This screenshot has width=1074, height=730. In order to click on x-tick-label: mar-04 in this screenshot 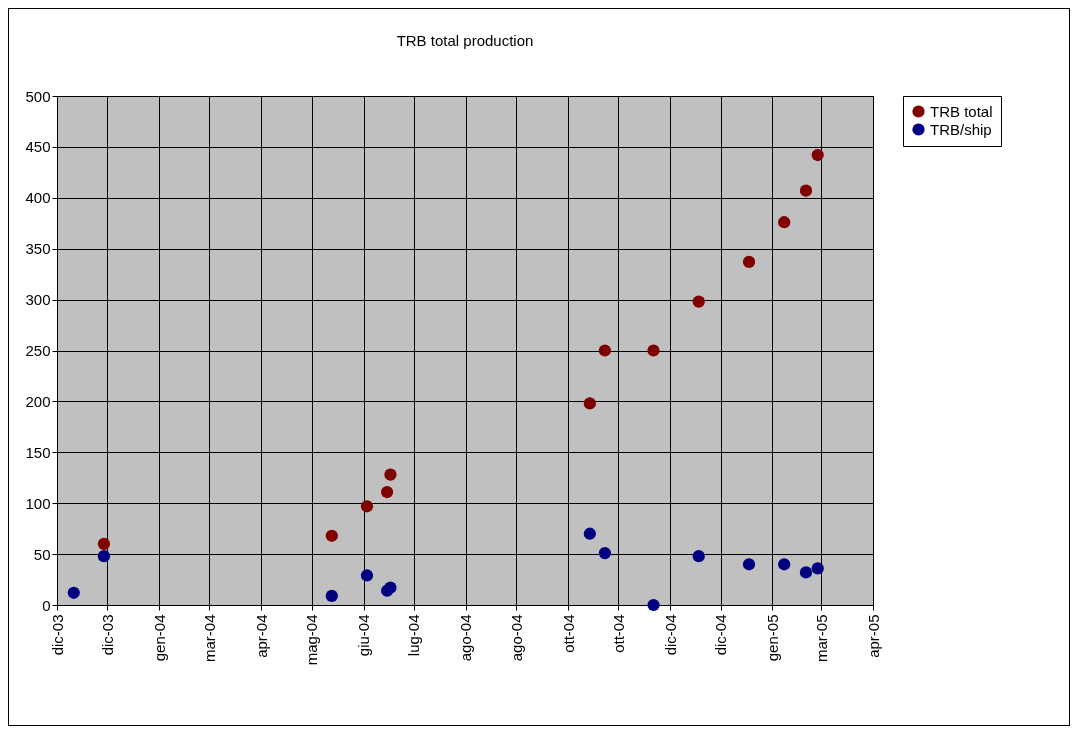, I will do `click(209, 638)`.